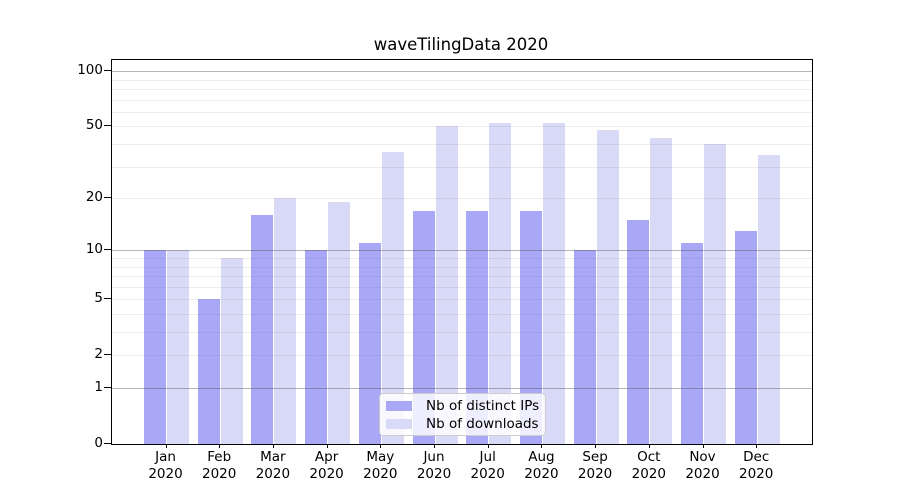 This screenshot has height=500, width=900. I want to click on bar-distinct-ips-oct, so click(638, 332).